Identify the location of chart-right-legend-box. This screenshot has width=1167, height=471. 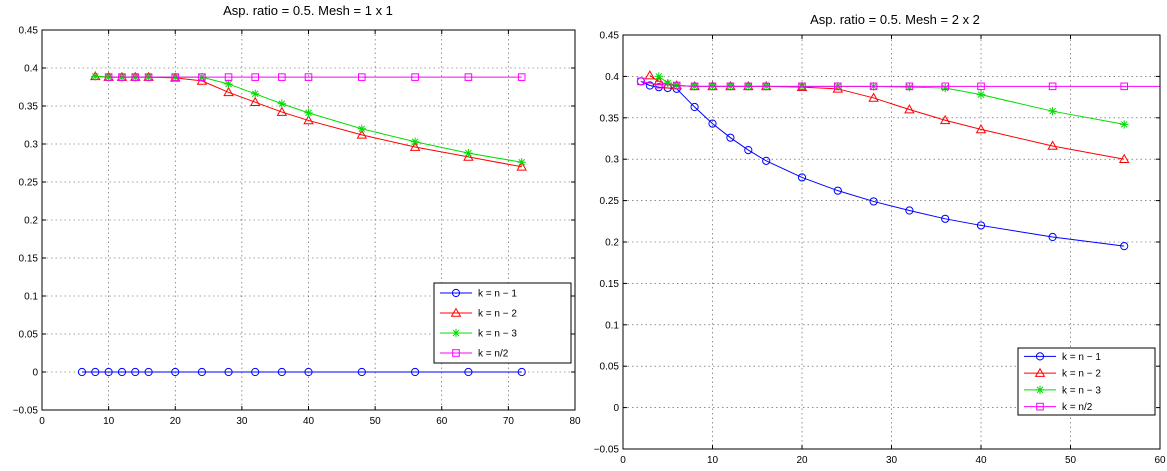
(1086, 381).